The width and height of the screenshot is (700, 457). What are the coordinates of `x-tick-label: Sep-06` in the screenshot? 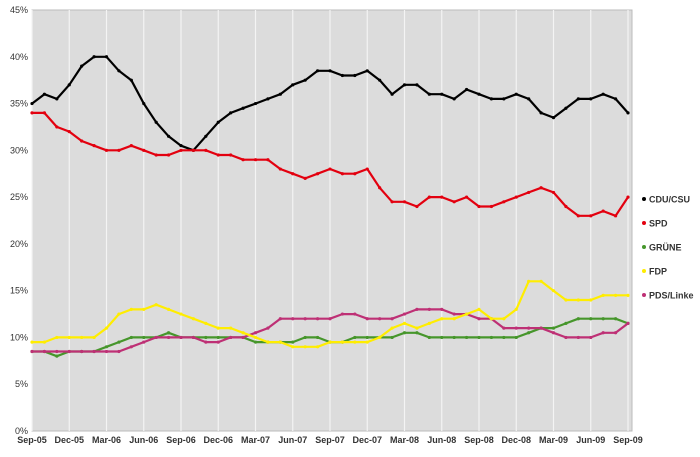 It's located at (181, 440).